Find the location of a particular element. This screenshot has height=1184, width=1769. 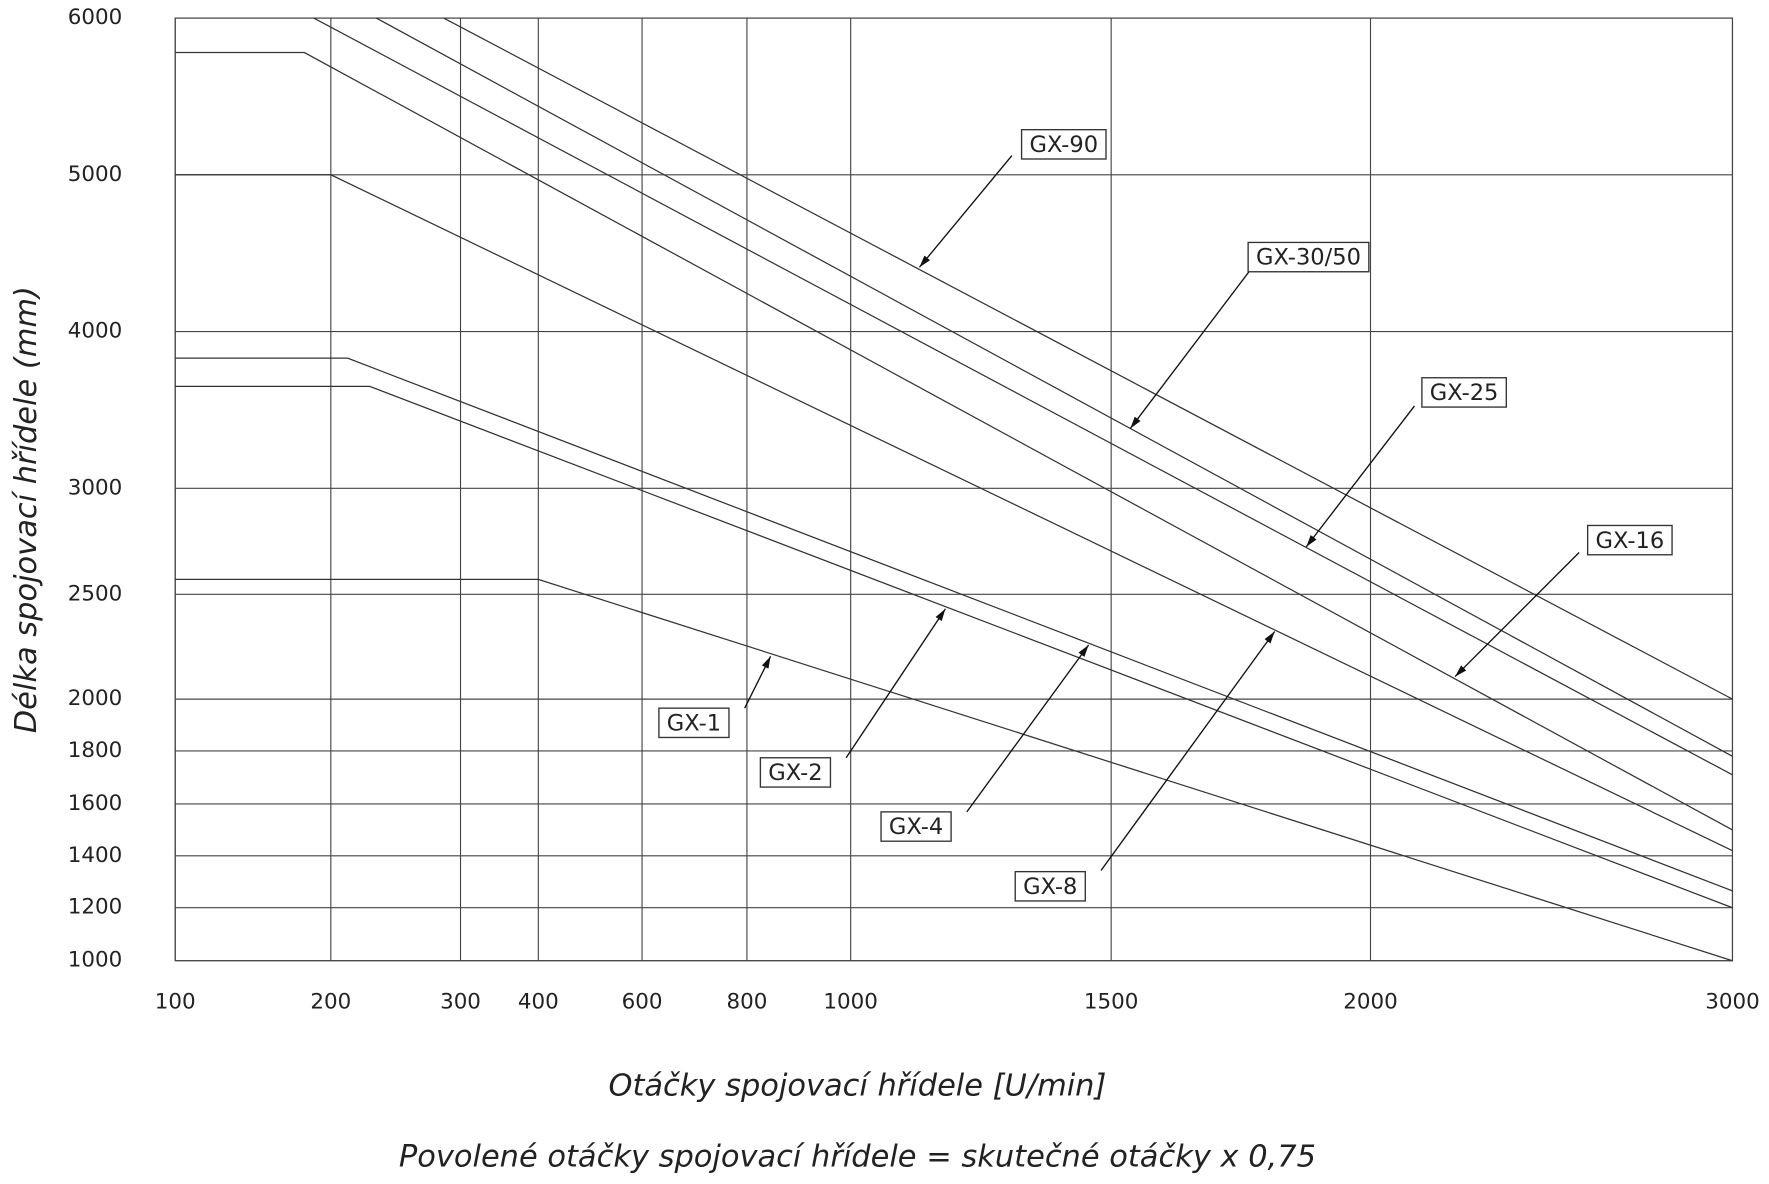

x-tick-label: 3000 is located at coordinates (1732, 1001).